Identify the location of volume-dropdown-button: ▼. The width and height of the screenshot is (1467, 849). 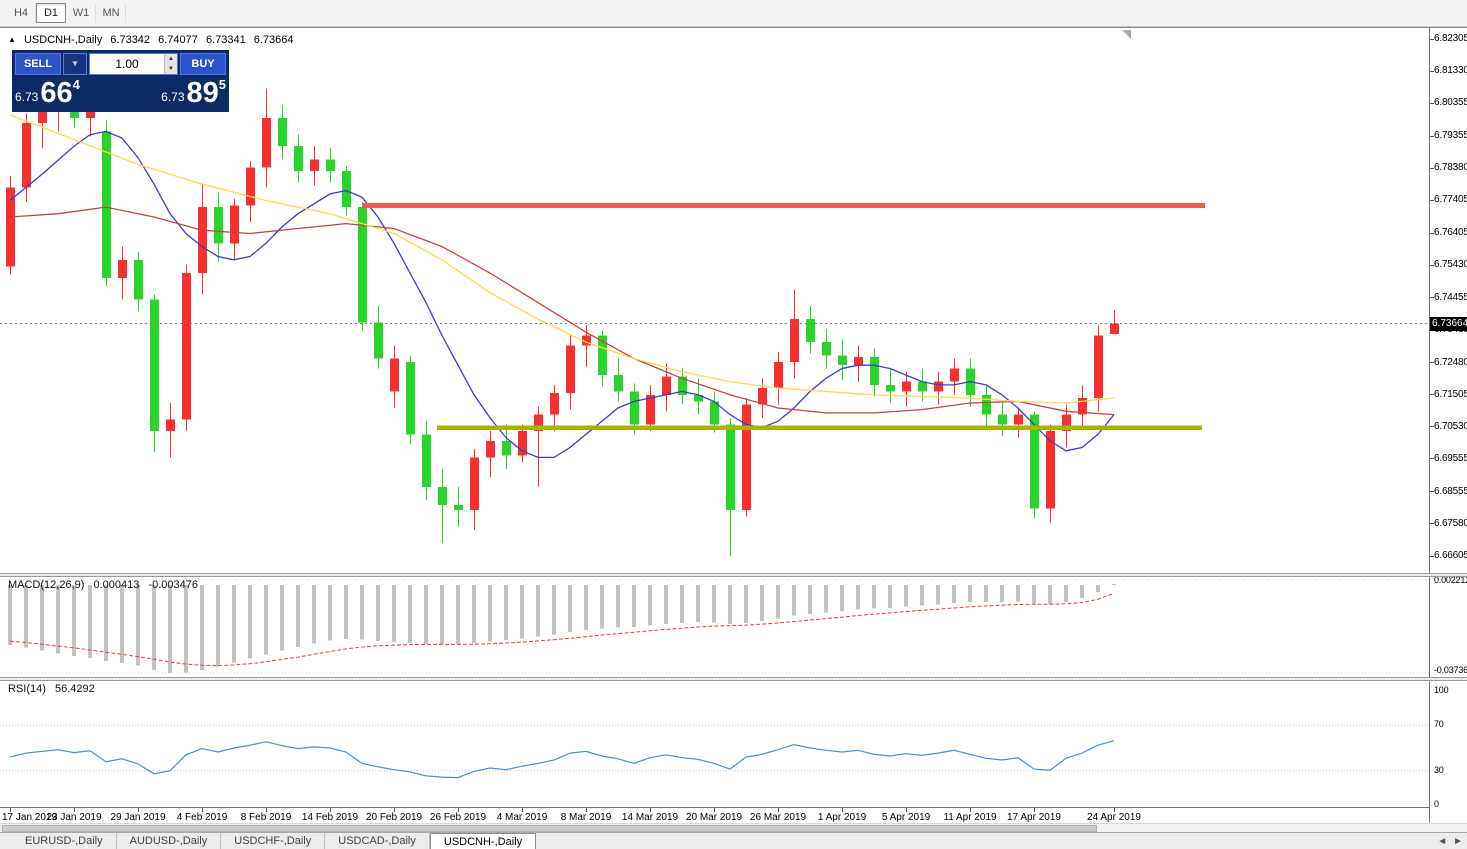
(75, 64).